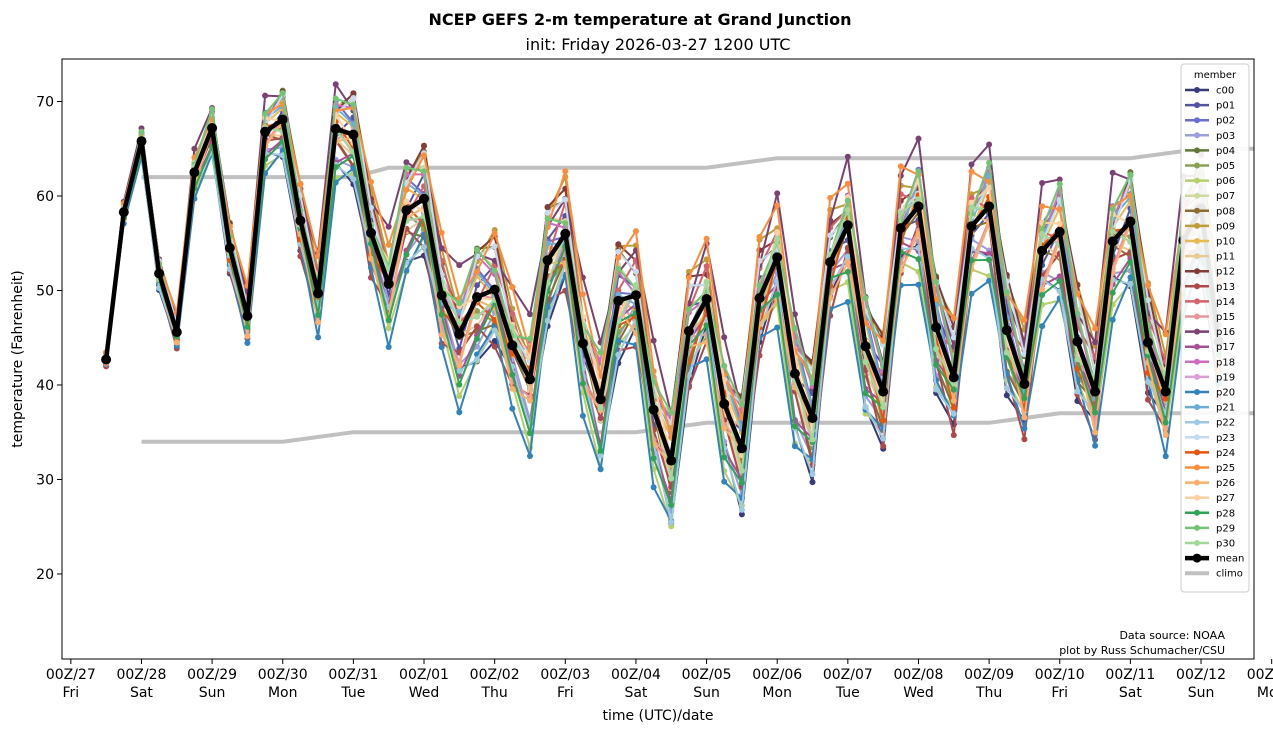 Image resolution: width=1273 pixels, height=733 pixels. What do you see at coordinates (1225, 181) in the screenshot?
I see `legend-label: p06` at bounding box center [1225, 181].